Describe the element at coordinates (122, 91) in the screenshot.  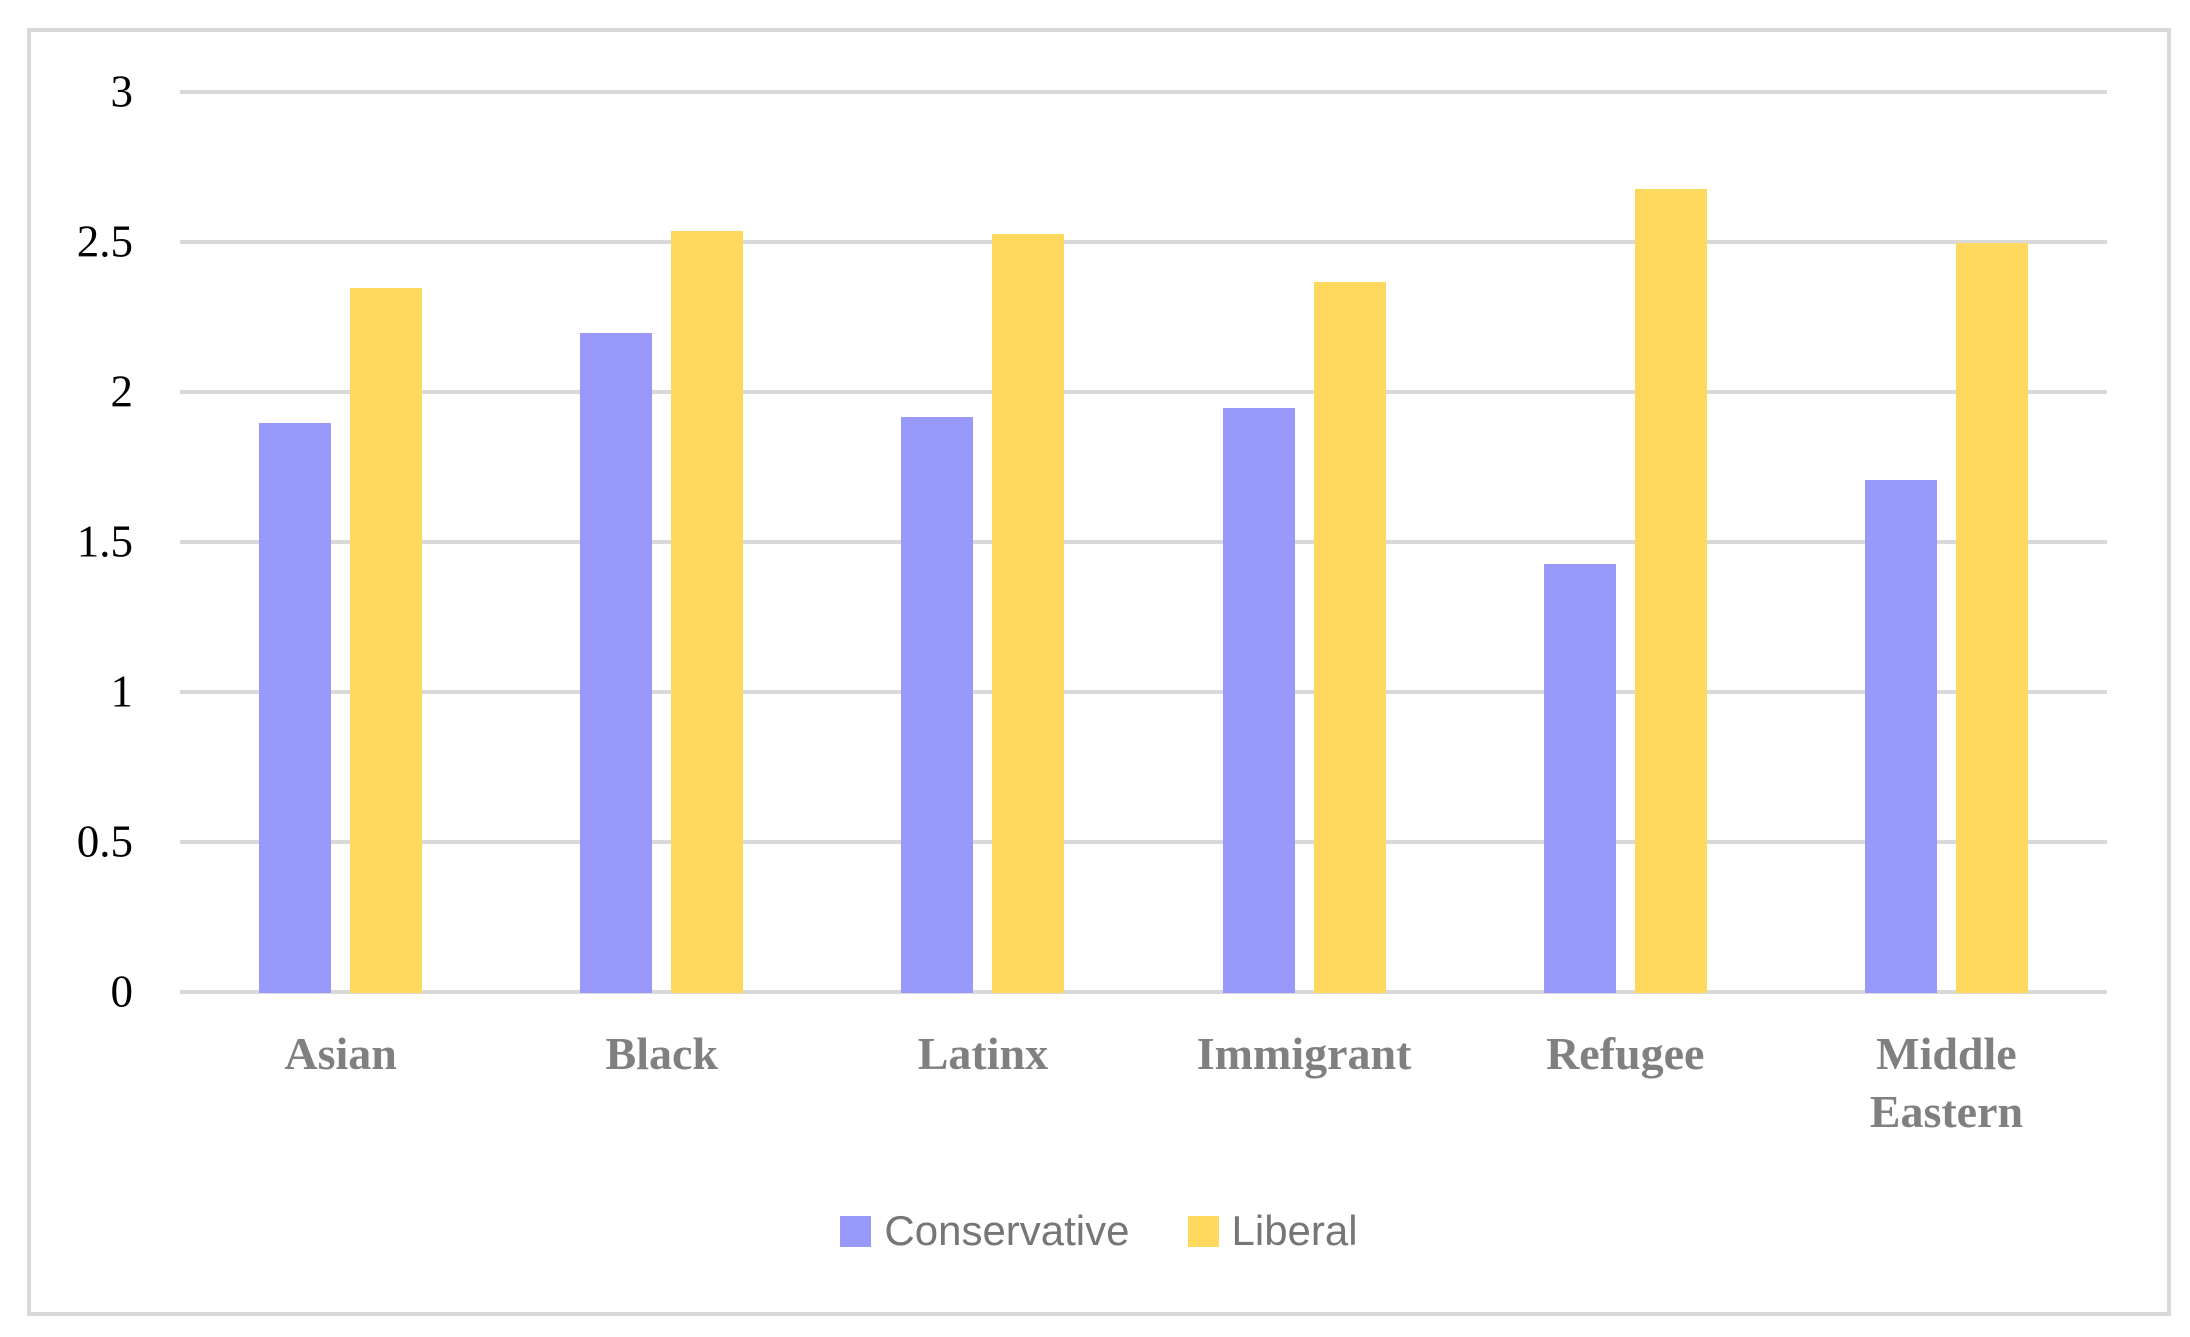
I see `y-axis-tick-label: 3` at that location.